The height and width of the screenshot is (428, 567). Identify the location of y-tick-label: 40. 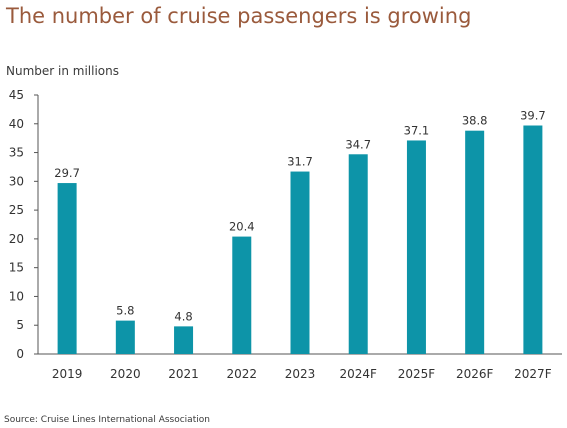
(16, 124).